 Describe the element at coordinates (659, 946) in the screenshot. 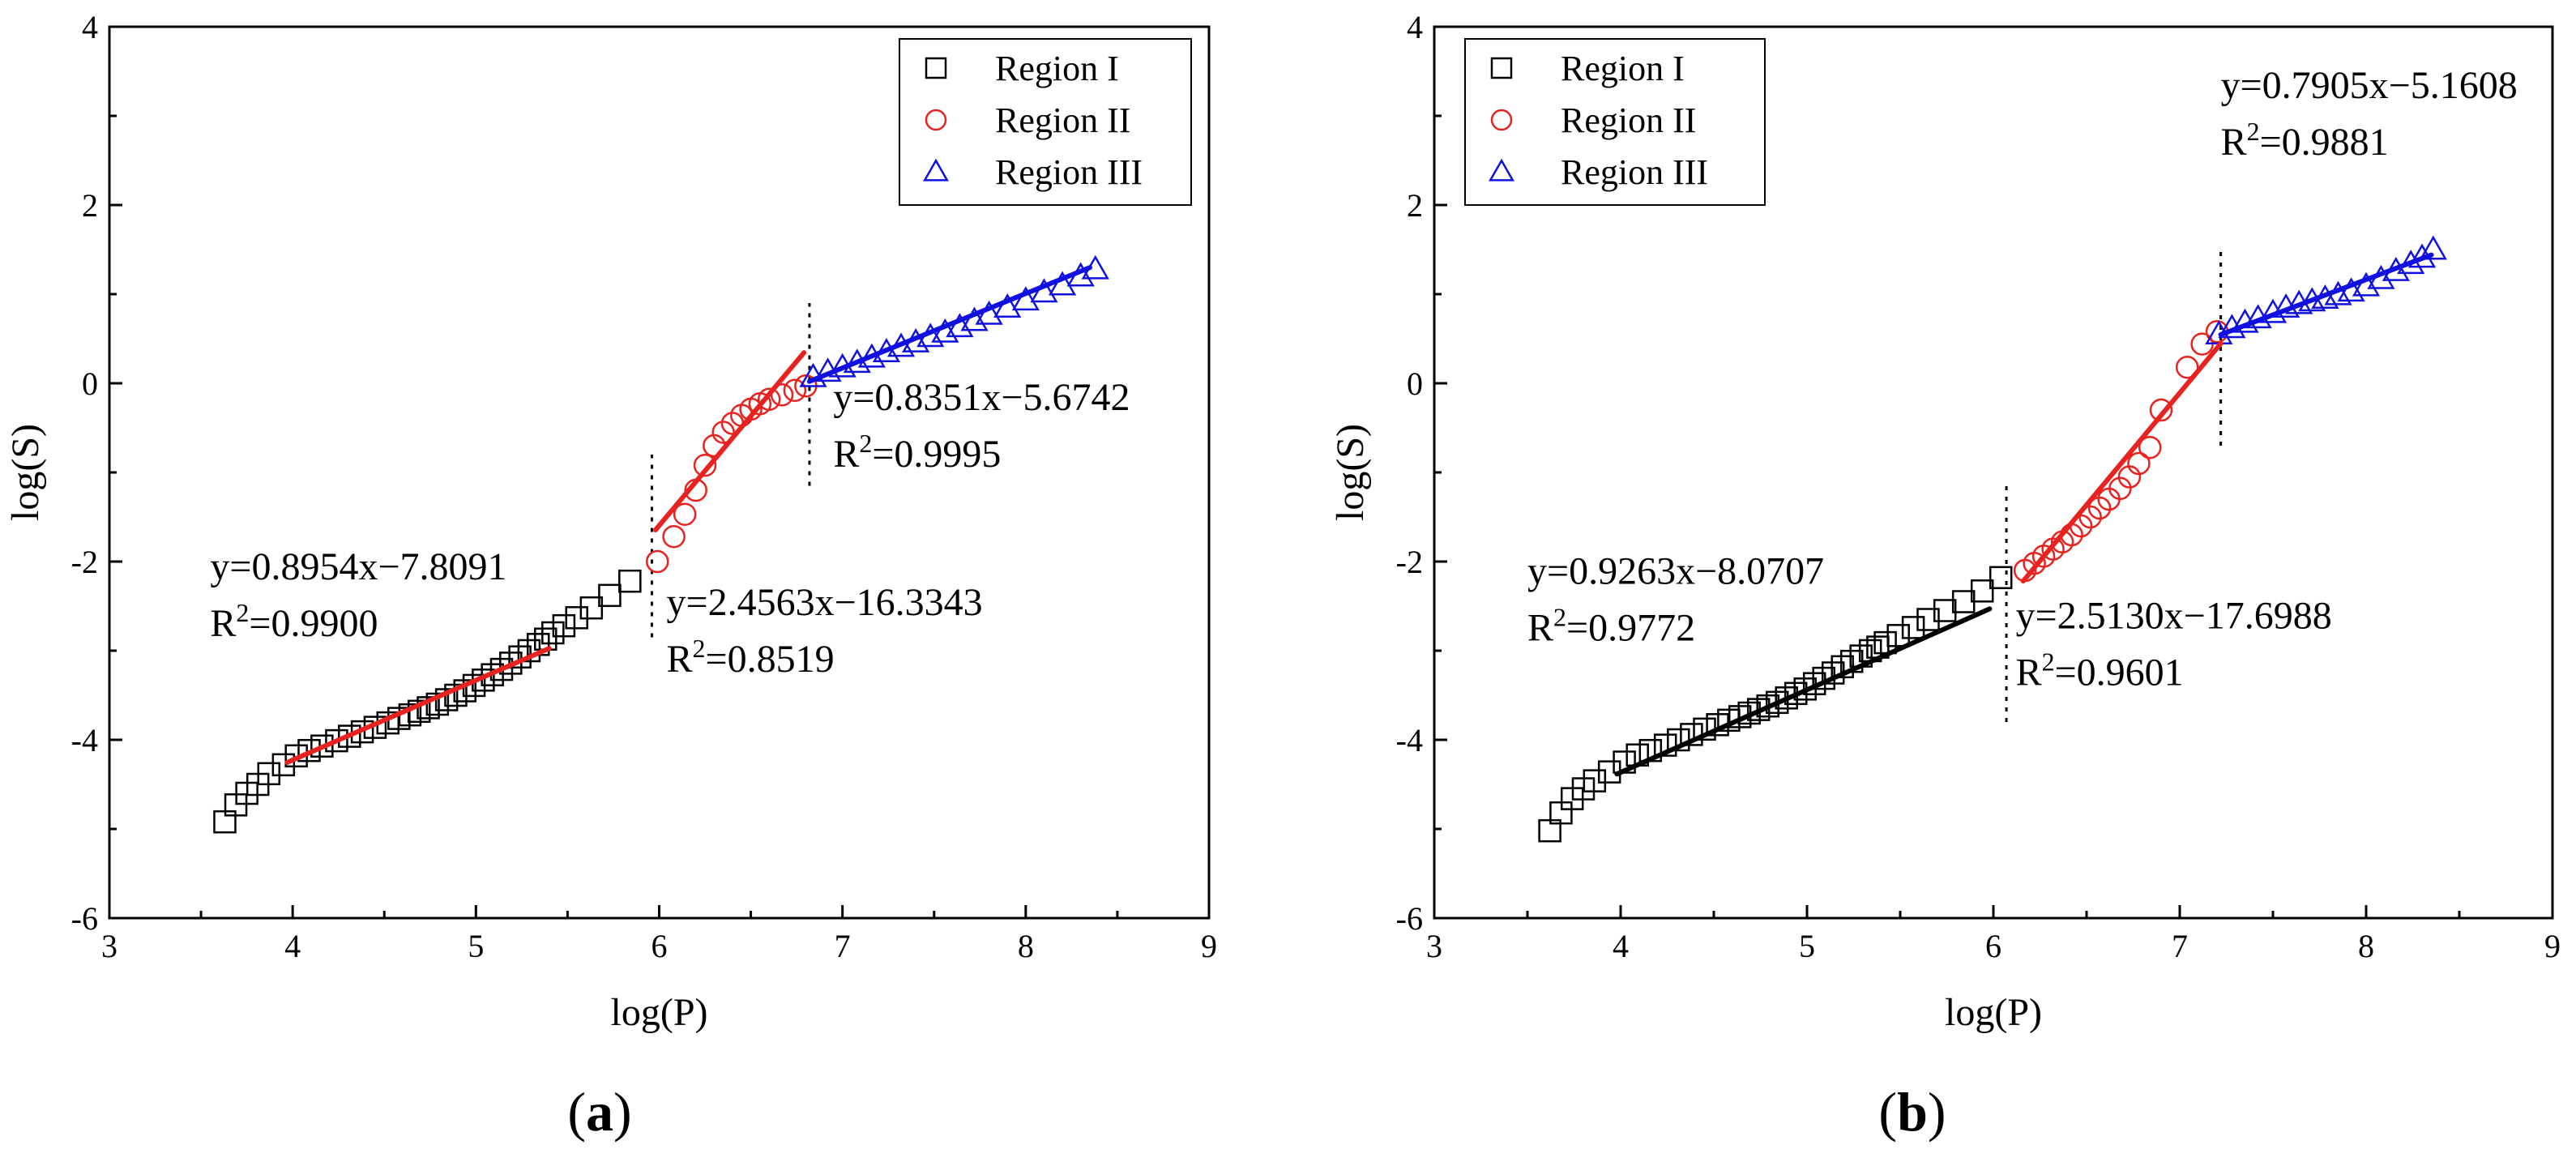

I see `chart-a-x-tick-label: 6` at that location.